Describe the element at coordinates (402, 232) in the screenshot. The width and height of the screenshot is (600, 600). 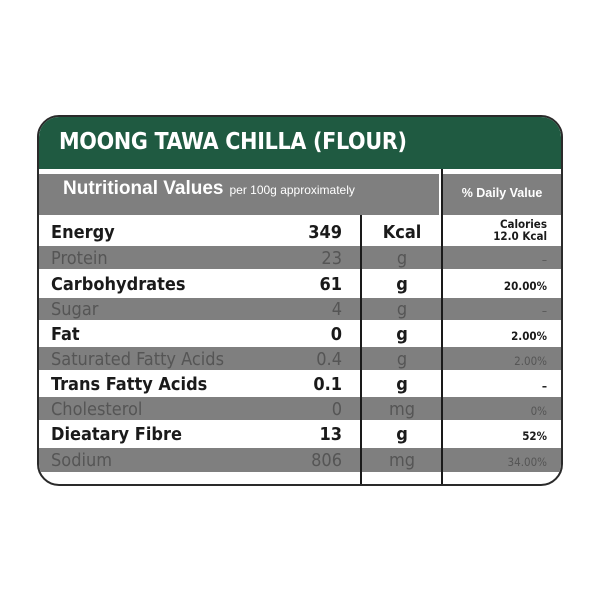
I see `nutrient-unit: Kcal` at that location.